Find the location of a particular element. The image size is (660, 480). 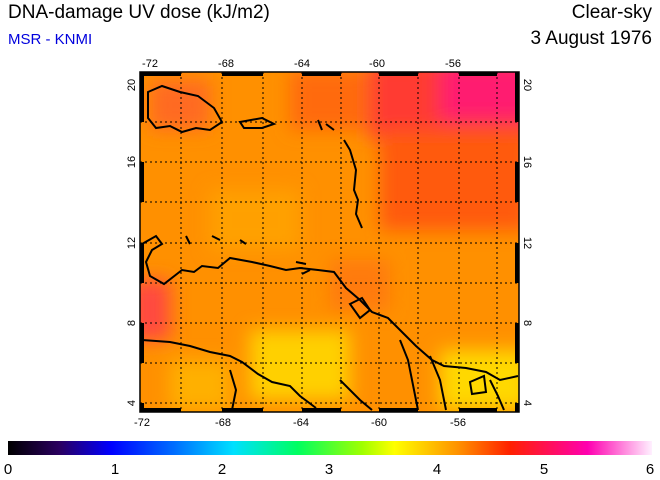

lat-ticks-left: 4 8 12 16 20 is located at coordinates (132, 242).